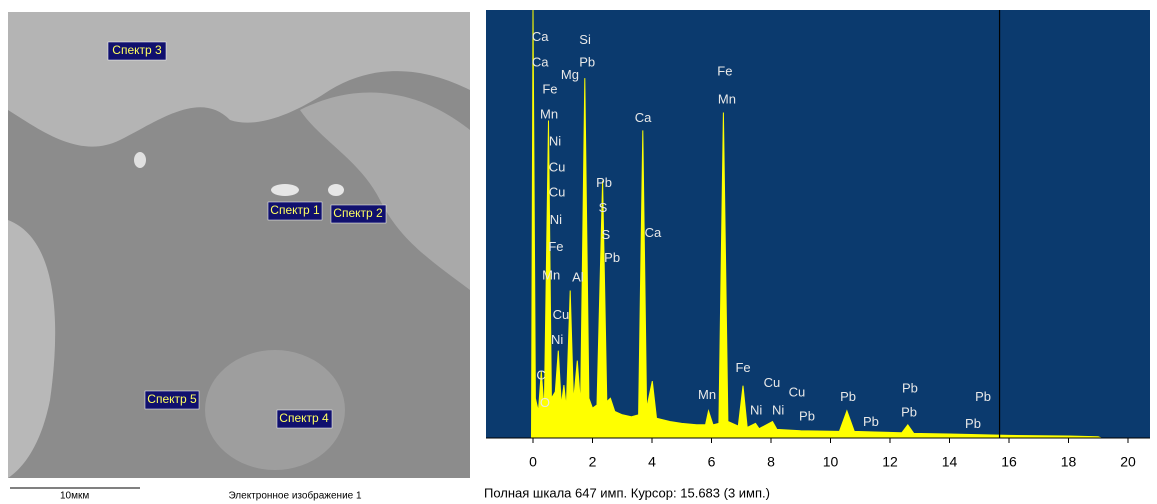 The height and width of the screenshot is (504, 1157). What do you see at coordinates (578, 276) in the screenshot?
I see `peak-label: Al` at bounding box center [578, 276].